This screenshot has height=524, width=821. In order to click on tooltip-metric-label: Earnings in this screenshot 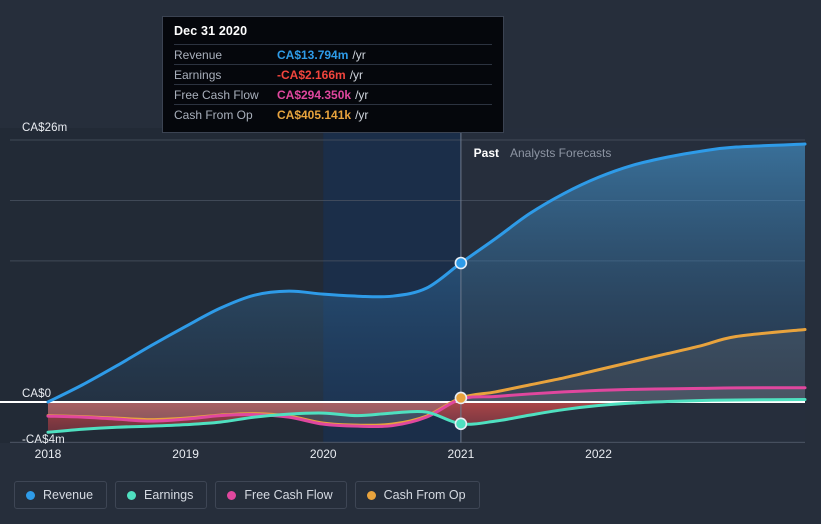, I will do `click(198, 75)`.